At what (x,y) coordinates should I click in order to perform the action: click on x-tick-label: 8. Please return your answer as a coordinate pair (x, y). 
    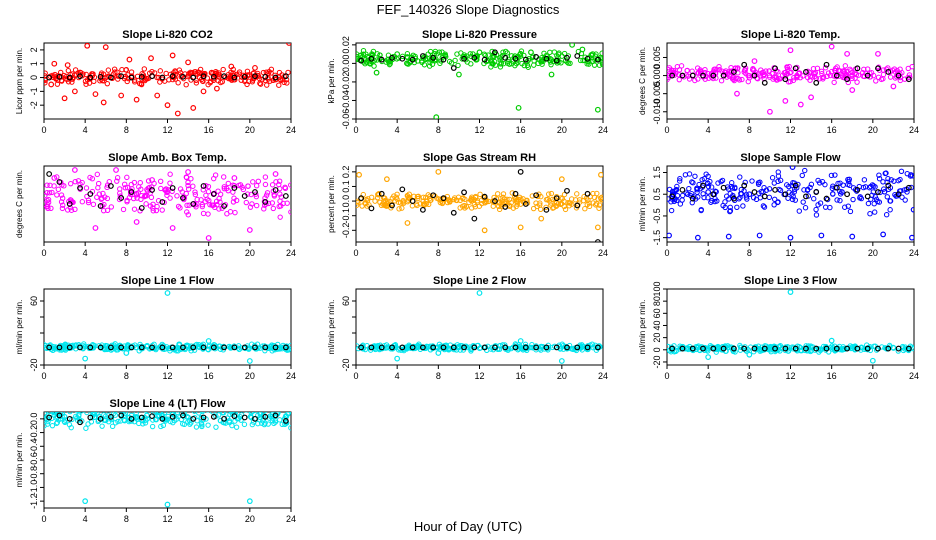
    Looking at the image, I should click on (749, 253).